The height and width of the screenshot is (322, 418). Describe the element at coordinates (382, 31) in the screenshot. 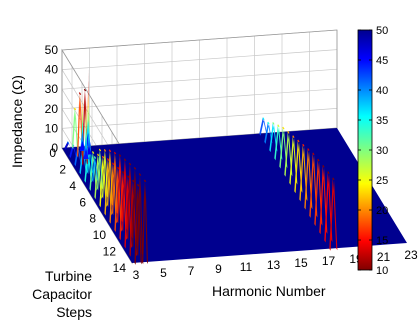

I see `colorbar-tick-label: 50` at that location.